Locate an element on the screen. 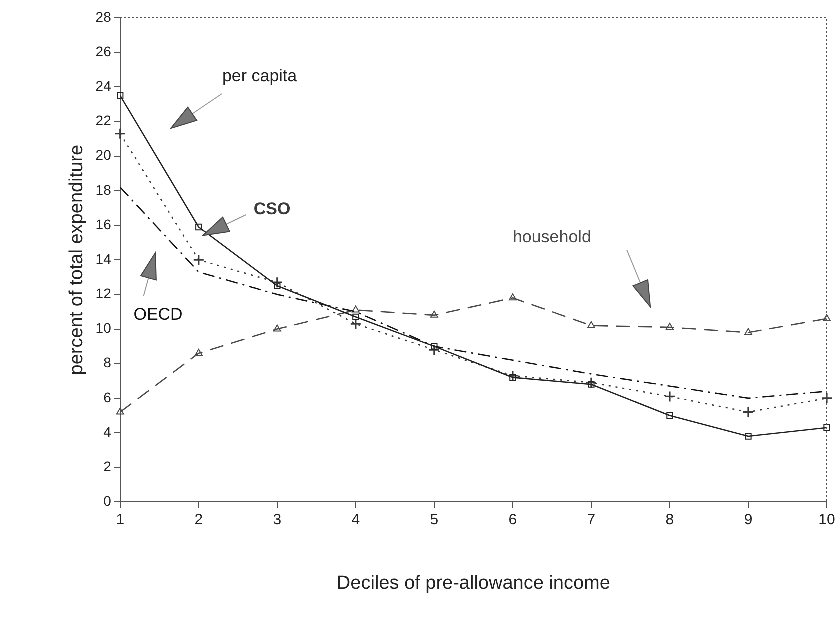  y-tick-label: 22 is located at coordinates (104, 120).